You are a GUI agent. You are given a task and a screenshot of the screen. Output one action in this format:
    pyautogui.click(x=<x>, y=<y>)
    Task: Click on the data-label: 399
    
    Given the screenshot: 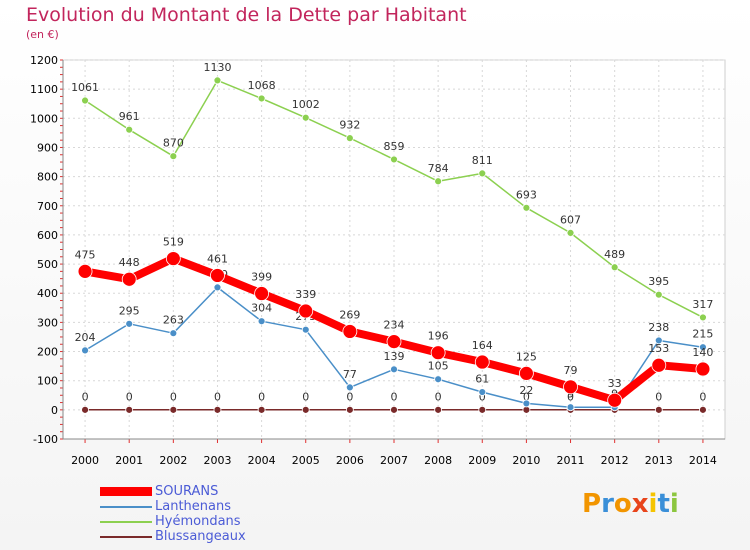 What is the action you would take?
    pyautogui.click(x=261, y=277)
    